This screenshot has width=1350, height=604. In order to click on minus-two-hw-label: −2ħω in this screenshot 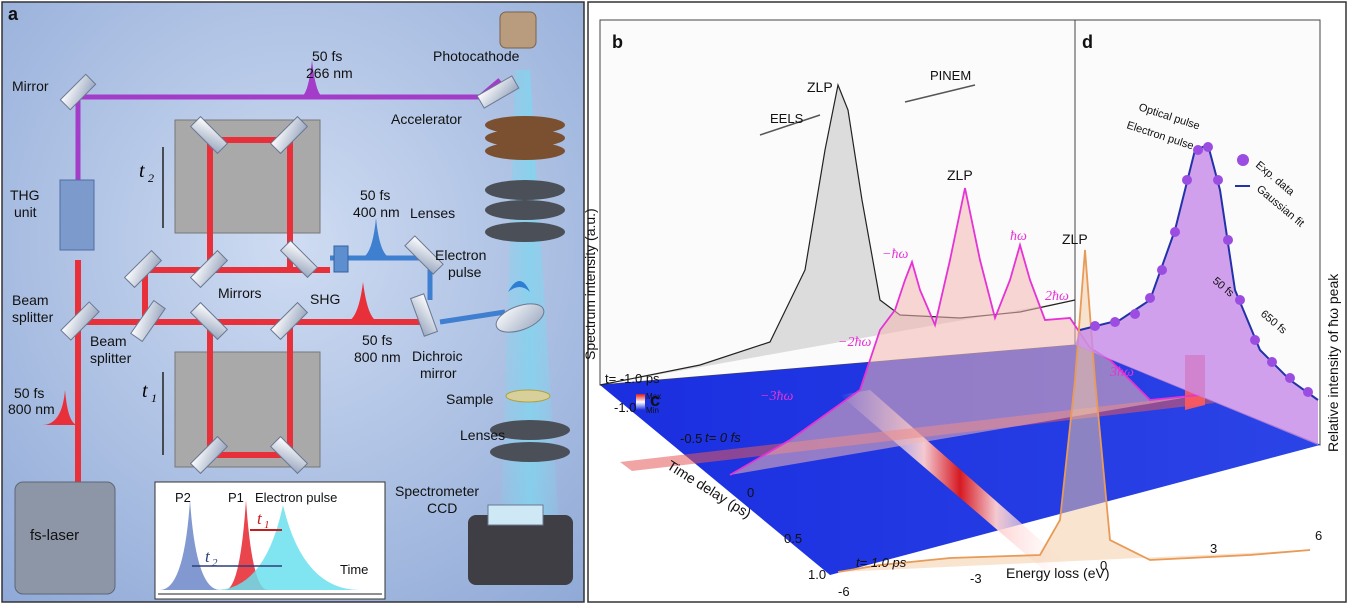, I will do `click(854, 342)`.